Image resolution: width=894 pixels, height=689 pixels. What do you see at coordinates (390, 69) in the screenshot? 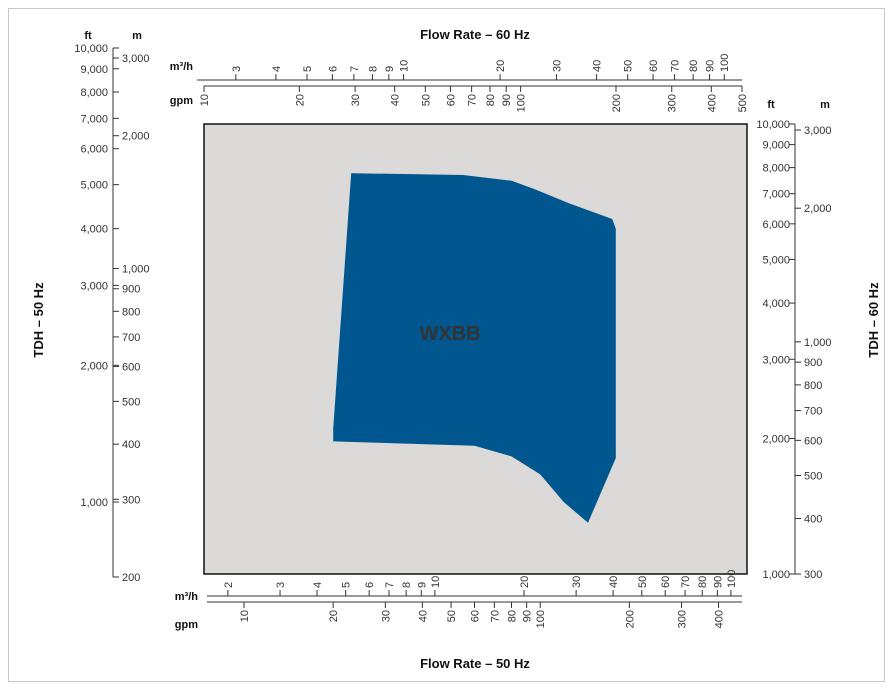
I see `top-m3h-tick-label: 9` at bounding box center [390, 69].